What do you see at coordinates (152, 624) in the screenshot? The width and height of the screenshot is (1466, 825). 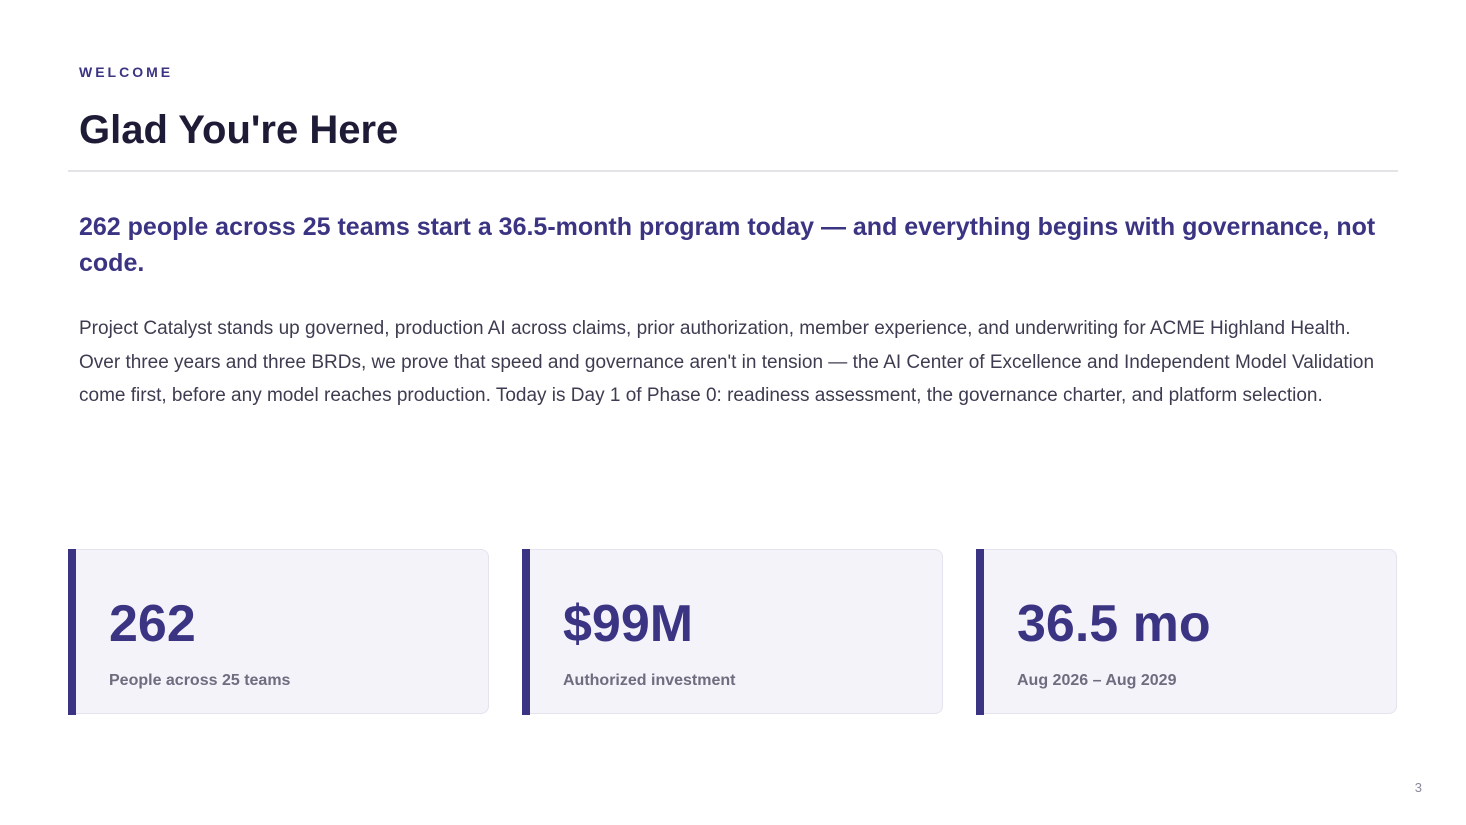 I see `stat-value: 262` at bounding box center [152, 624].